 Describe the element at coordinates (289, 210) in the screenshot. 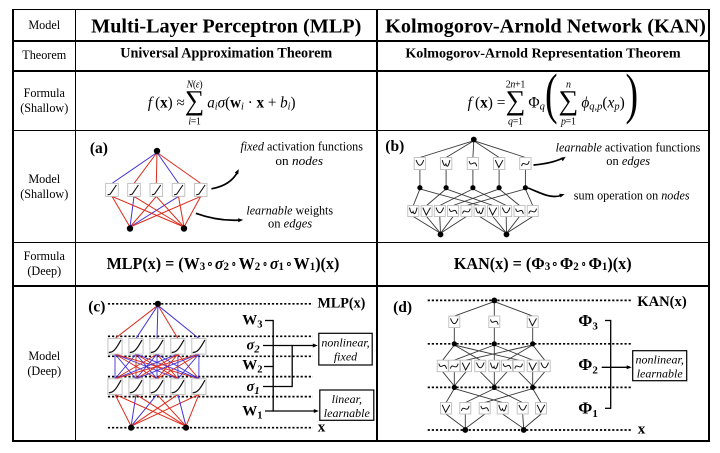

I see `svg-text: learnable weights` at that location.